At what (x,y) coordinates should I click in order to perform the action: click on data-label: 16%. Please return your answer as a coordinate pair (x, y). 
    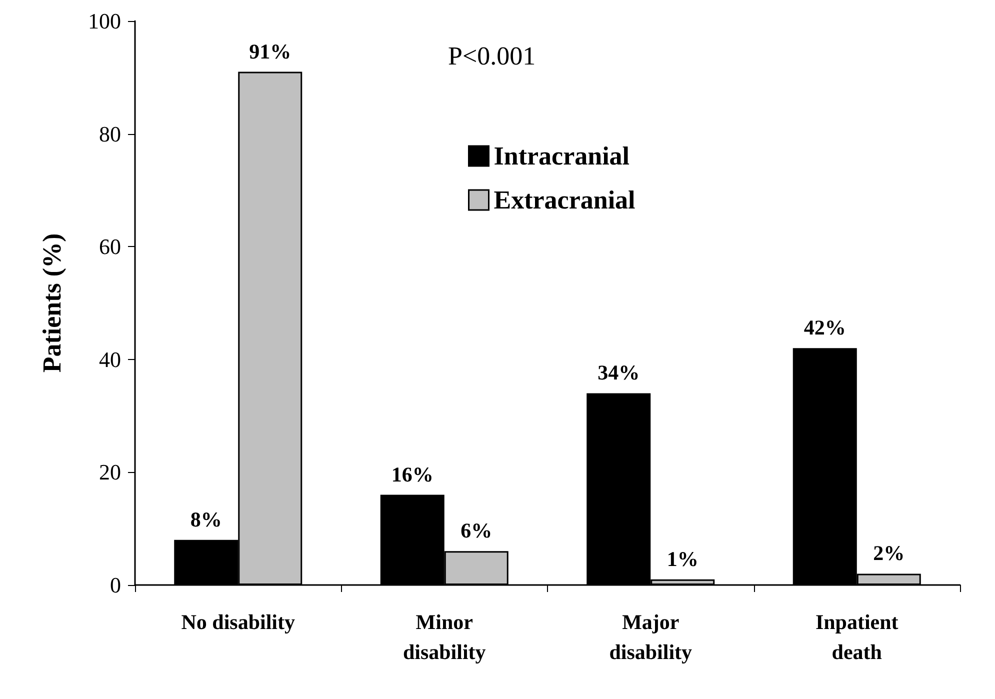
    Looking at the image, I should click on (412, 474).